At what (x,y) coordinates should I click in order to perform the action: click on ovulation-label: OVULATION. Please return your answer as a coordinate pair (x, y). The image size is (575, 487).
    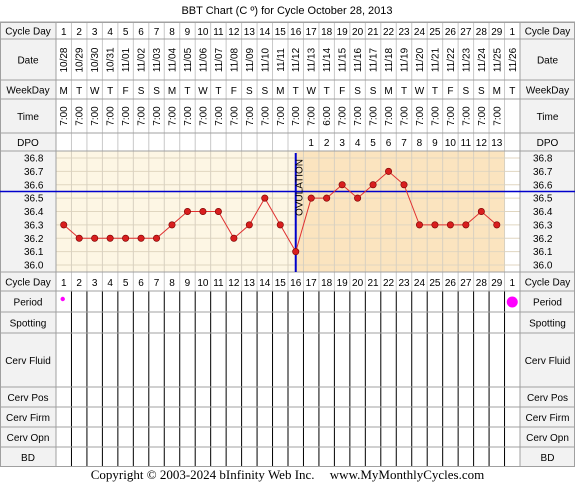
    Looking at the image, I should click on (300, 187).